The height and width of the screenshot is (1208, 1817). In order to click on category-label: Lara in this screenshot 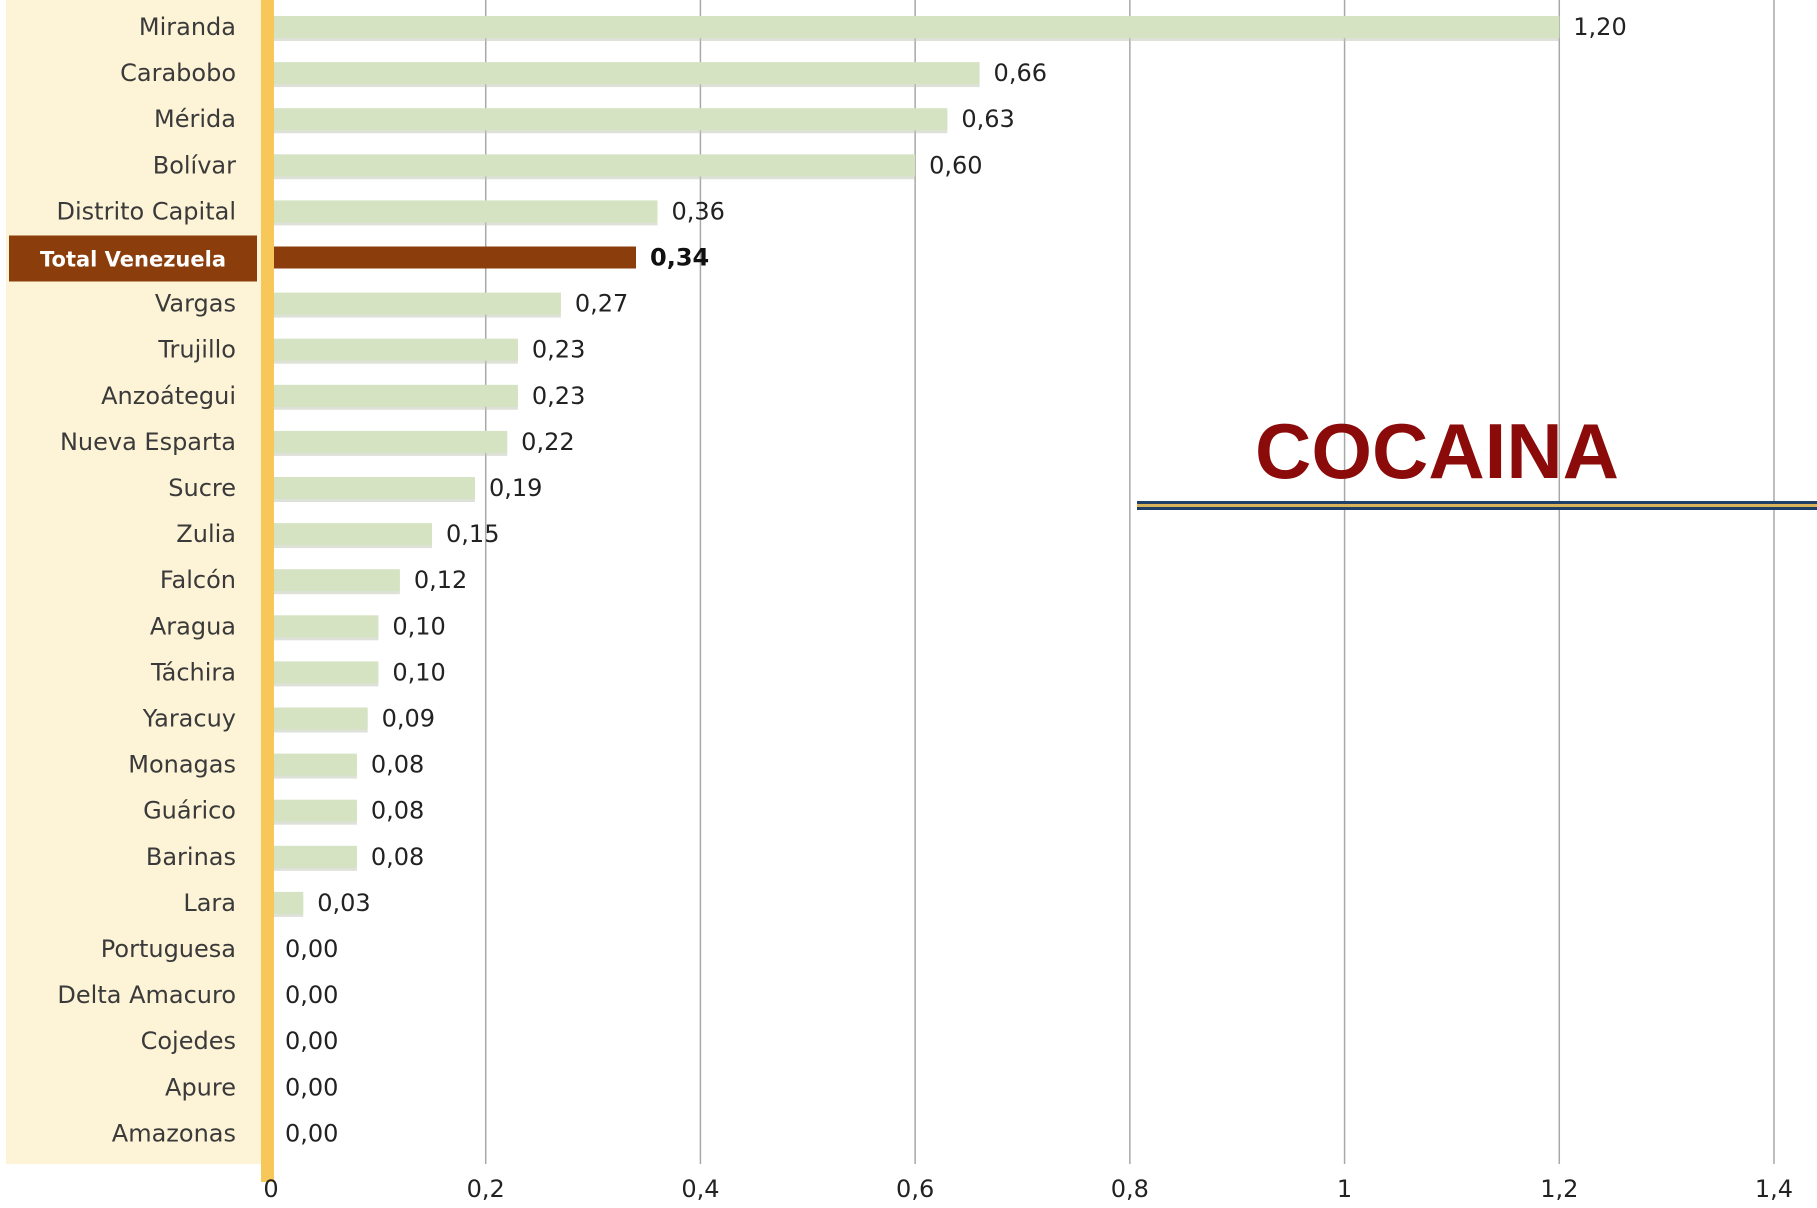, I will do `click(209, 903)`.